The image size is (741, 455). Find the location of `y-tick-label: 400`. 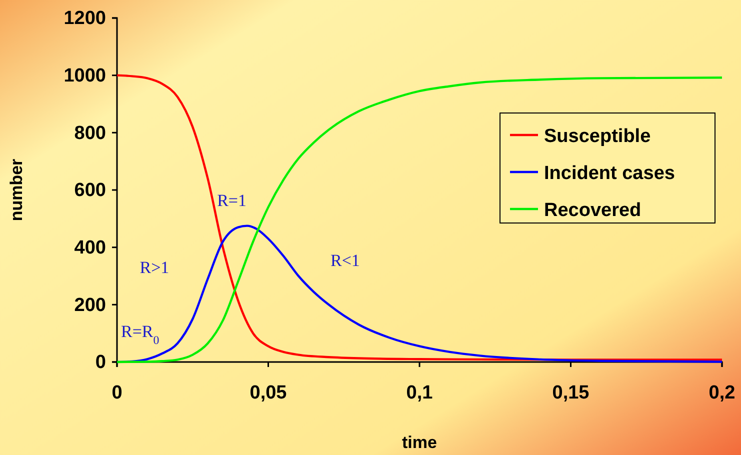

y-tick-label: 400 is located at coordinates (90, 247).